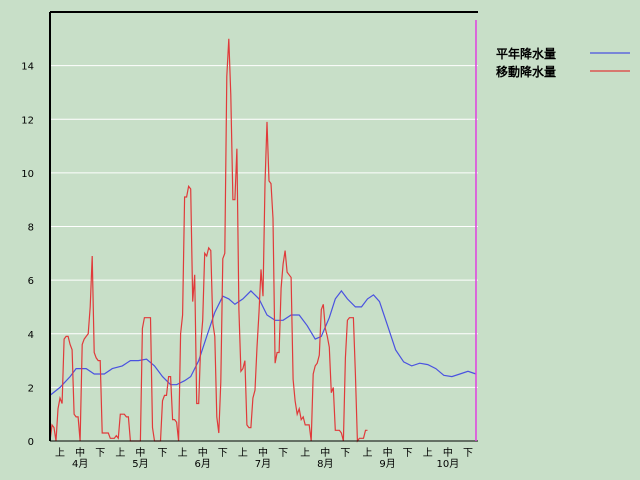  Describe the element at coordinates (140, 464) in the screenshot. I see `x-tick-month-label: 5月` at that location.